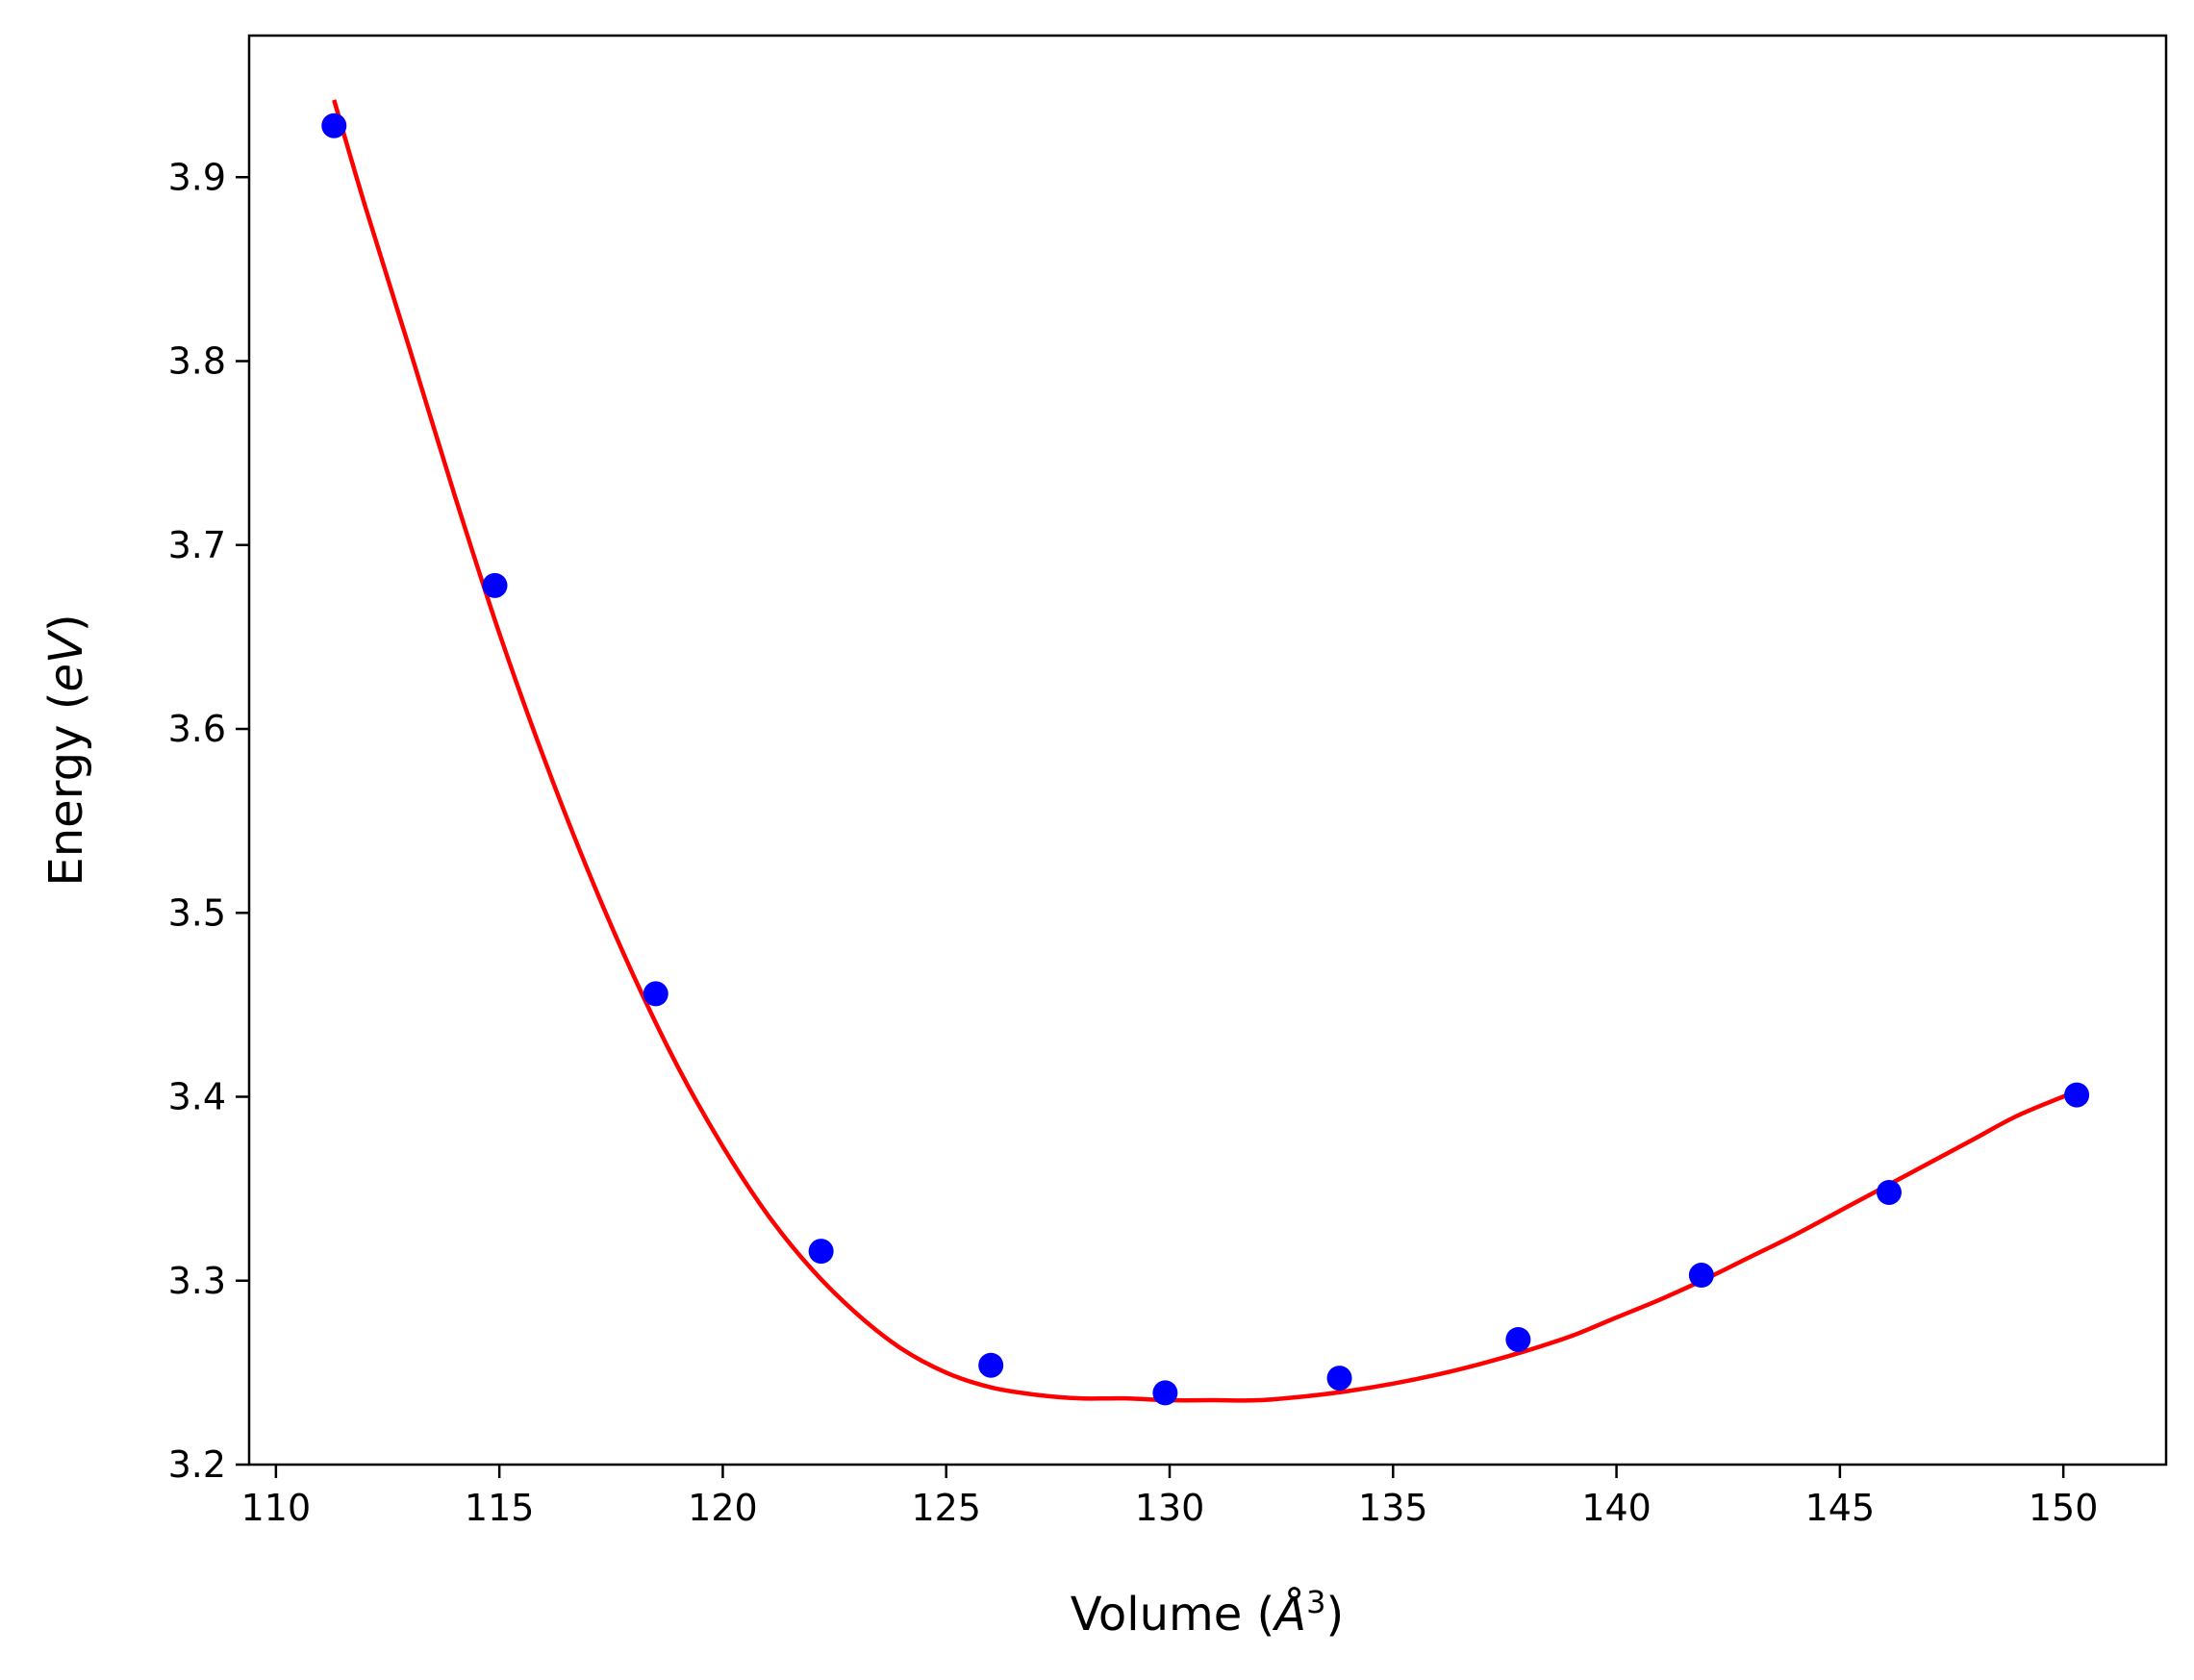  What do you see at coordinates (1393, 1508) in the screenshot?
I see `x-tick-label: 135` at bounding box center [1393, 1508].